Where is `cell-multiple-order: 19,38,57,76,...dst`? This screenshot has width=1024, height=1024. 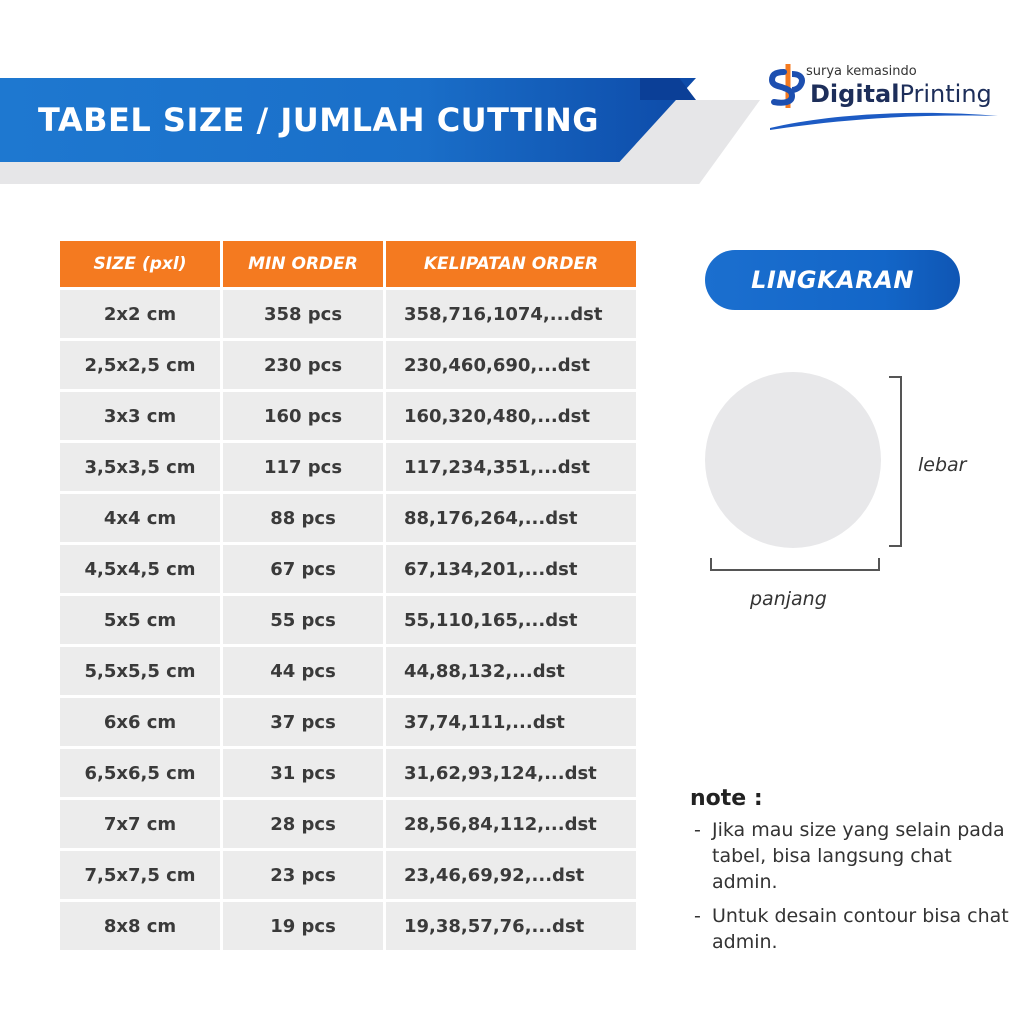
cell-multiple-order: 19,38,57,76,...dst is located at coordinates (511, 926).